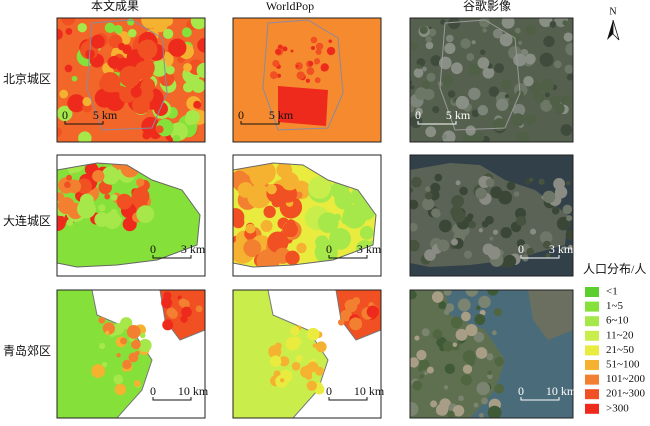 The image size is (650, 426). I want to click on legend-label: 51~100, so click(623, 365).